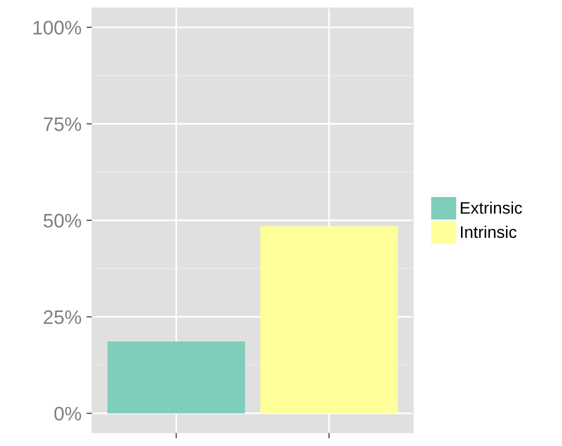 The height and width of the screenshot is (446, 562). What do you see at coordinates (68, 413) in the screenshot?
I see `y-tick-label: 0%` at bounding box center [68, 413].